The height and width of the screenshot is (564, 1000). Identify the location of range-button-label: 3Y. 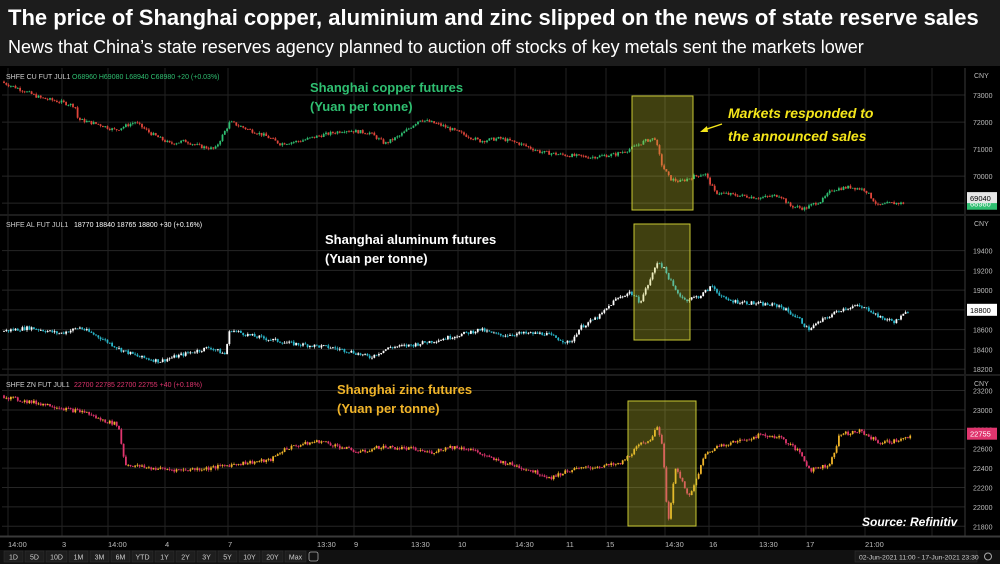
(206, 558).